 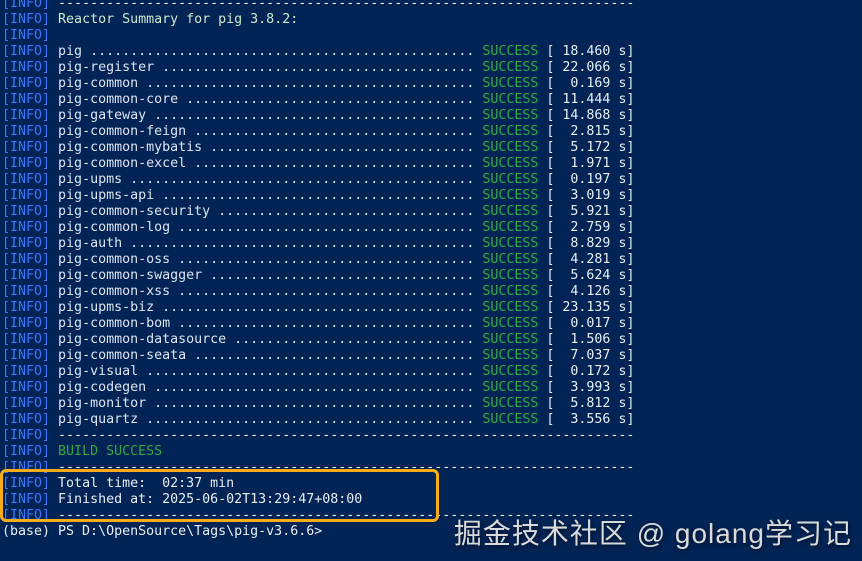 What do you see at coordinates (586, 163) in the screenshot?
I see `module-time: [ 1.971 s]` at bounding box center [586, 163].